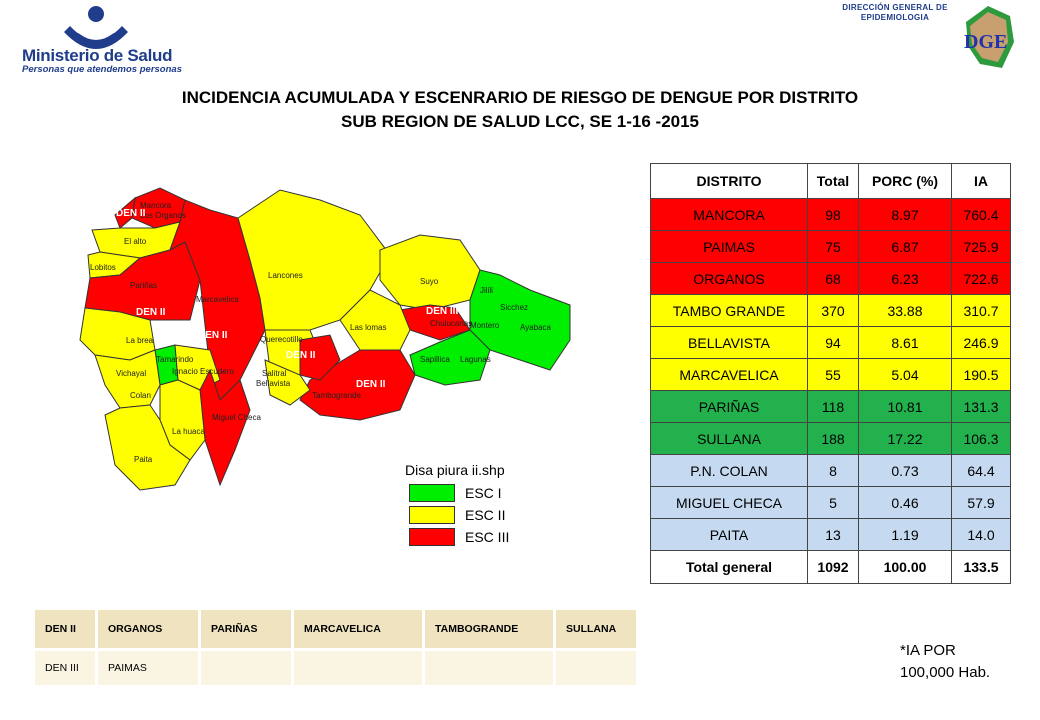 The width and height of the screenshot is (1040, 720). What do you see at coordinates (981, 278) in the screenshot?
I see `cell-ia: 722.6` at bounding box center [981, 278].